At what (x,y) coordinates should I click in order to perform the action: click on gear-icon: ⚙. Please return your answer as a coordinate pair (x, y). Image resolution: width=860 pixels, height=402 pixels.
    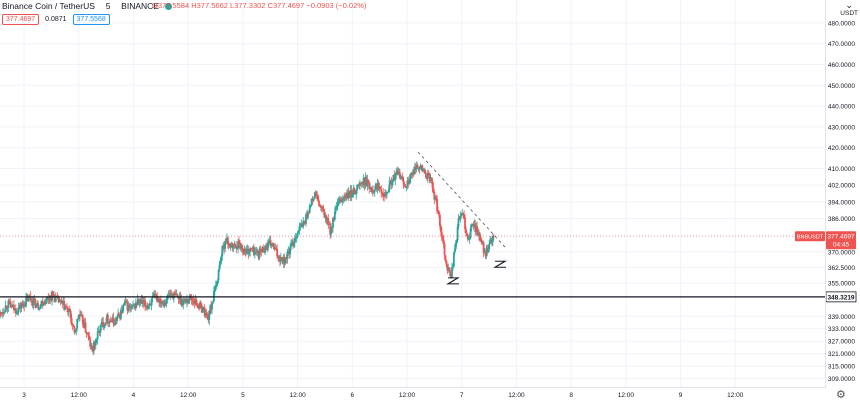
    Looking at the image, I should click on (841, 395).